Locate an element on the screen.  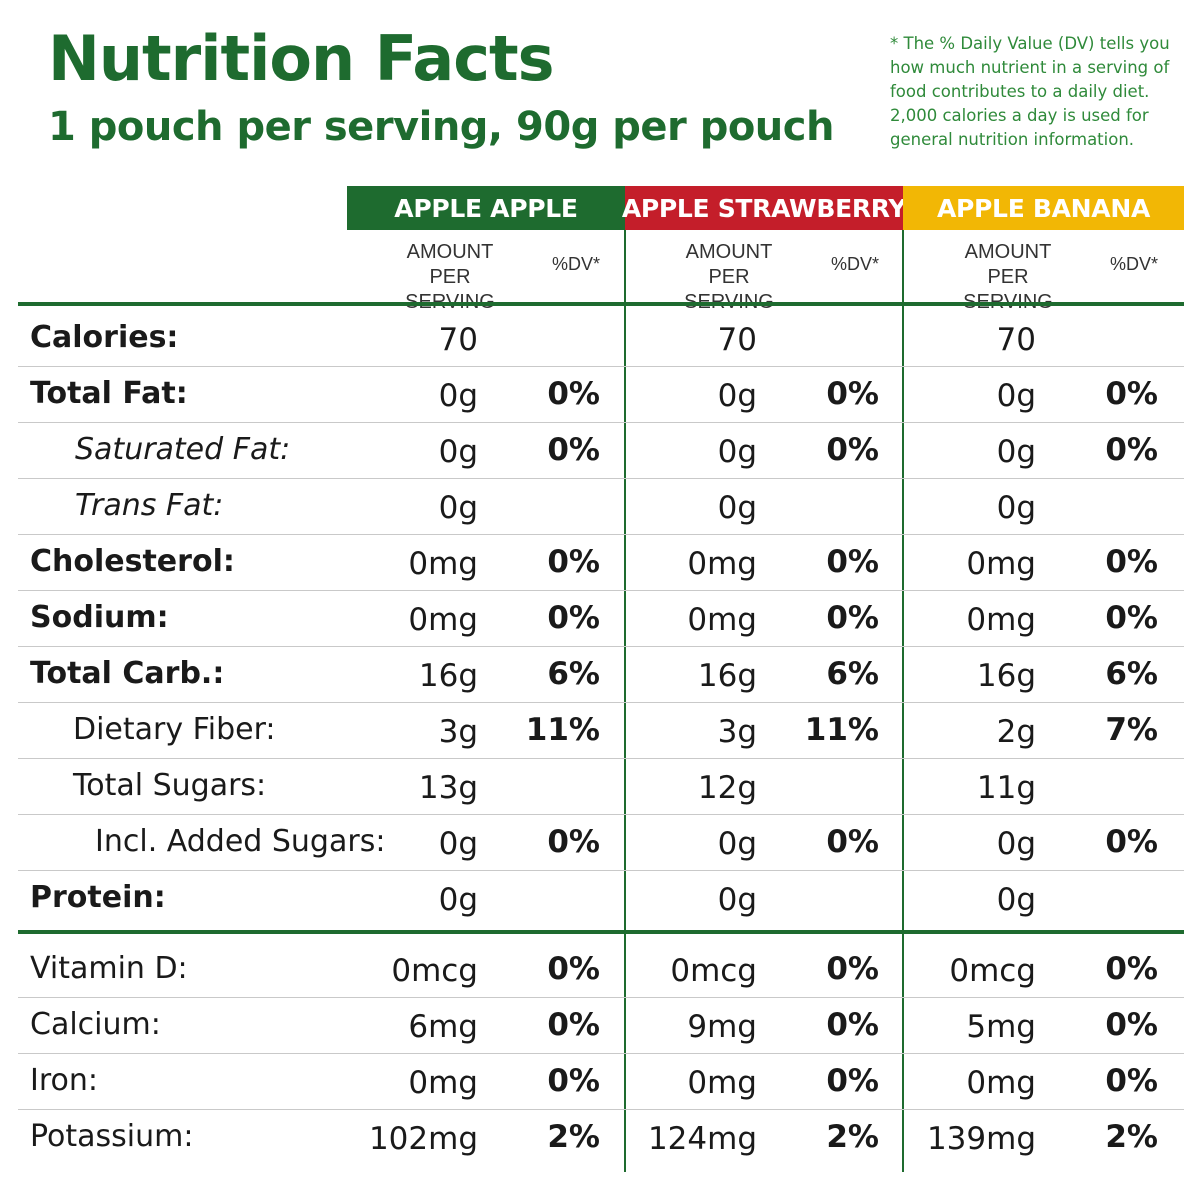
table-row: Total Carb.: 16g 6% 16g 6% 16g 6% is located at coordinates (600, 674).